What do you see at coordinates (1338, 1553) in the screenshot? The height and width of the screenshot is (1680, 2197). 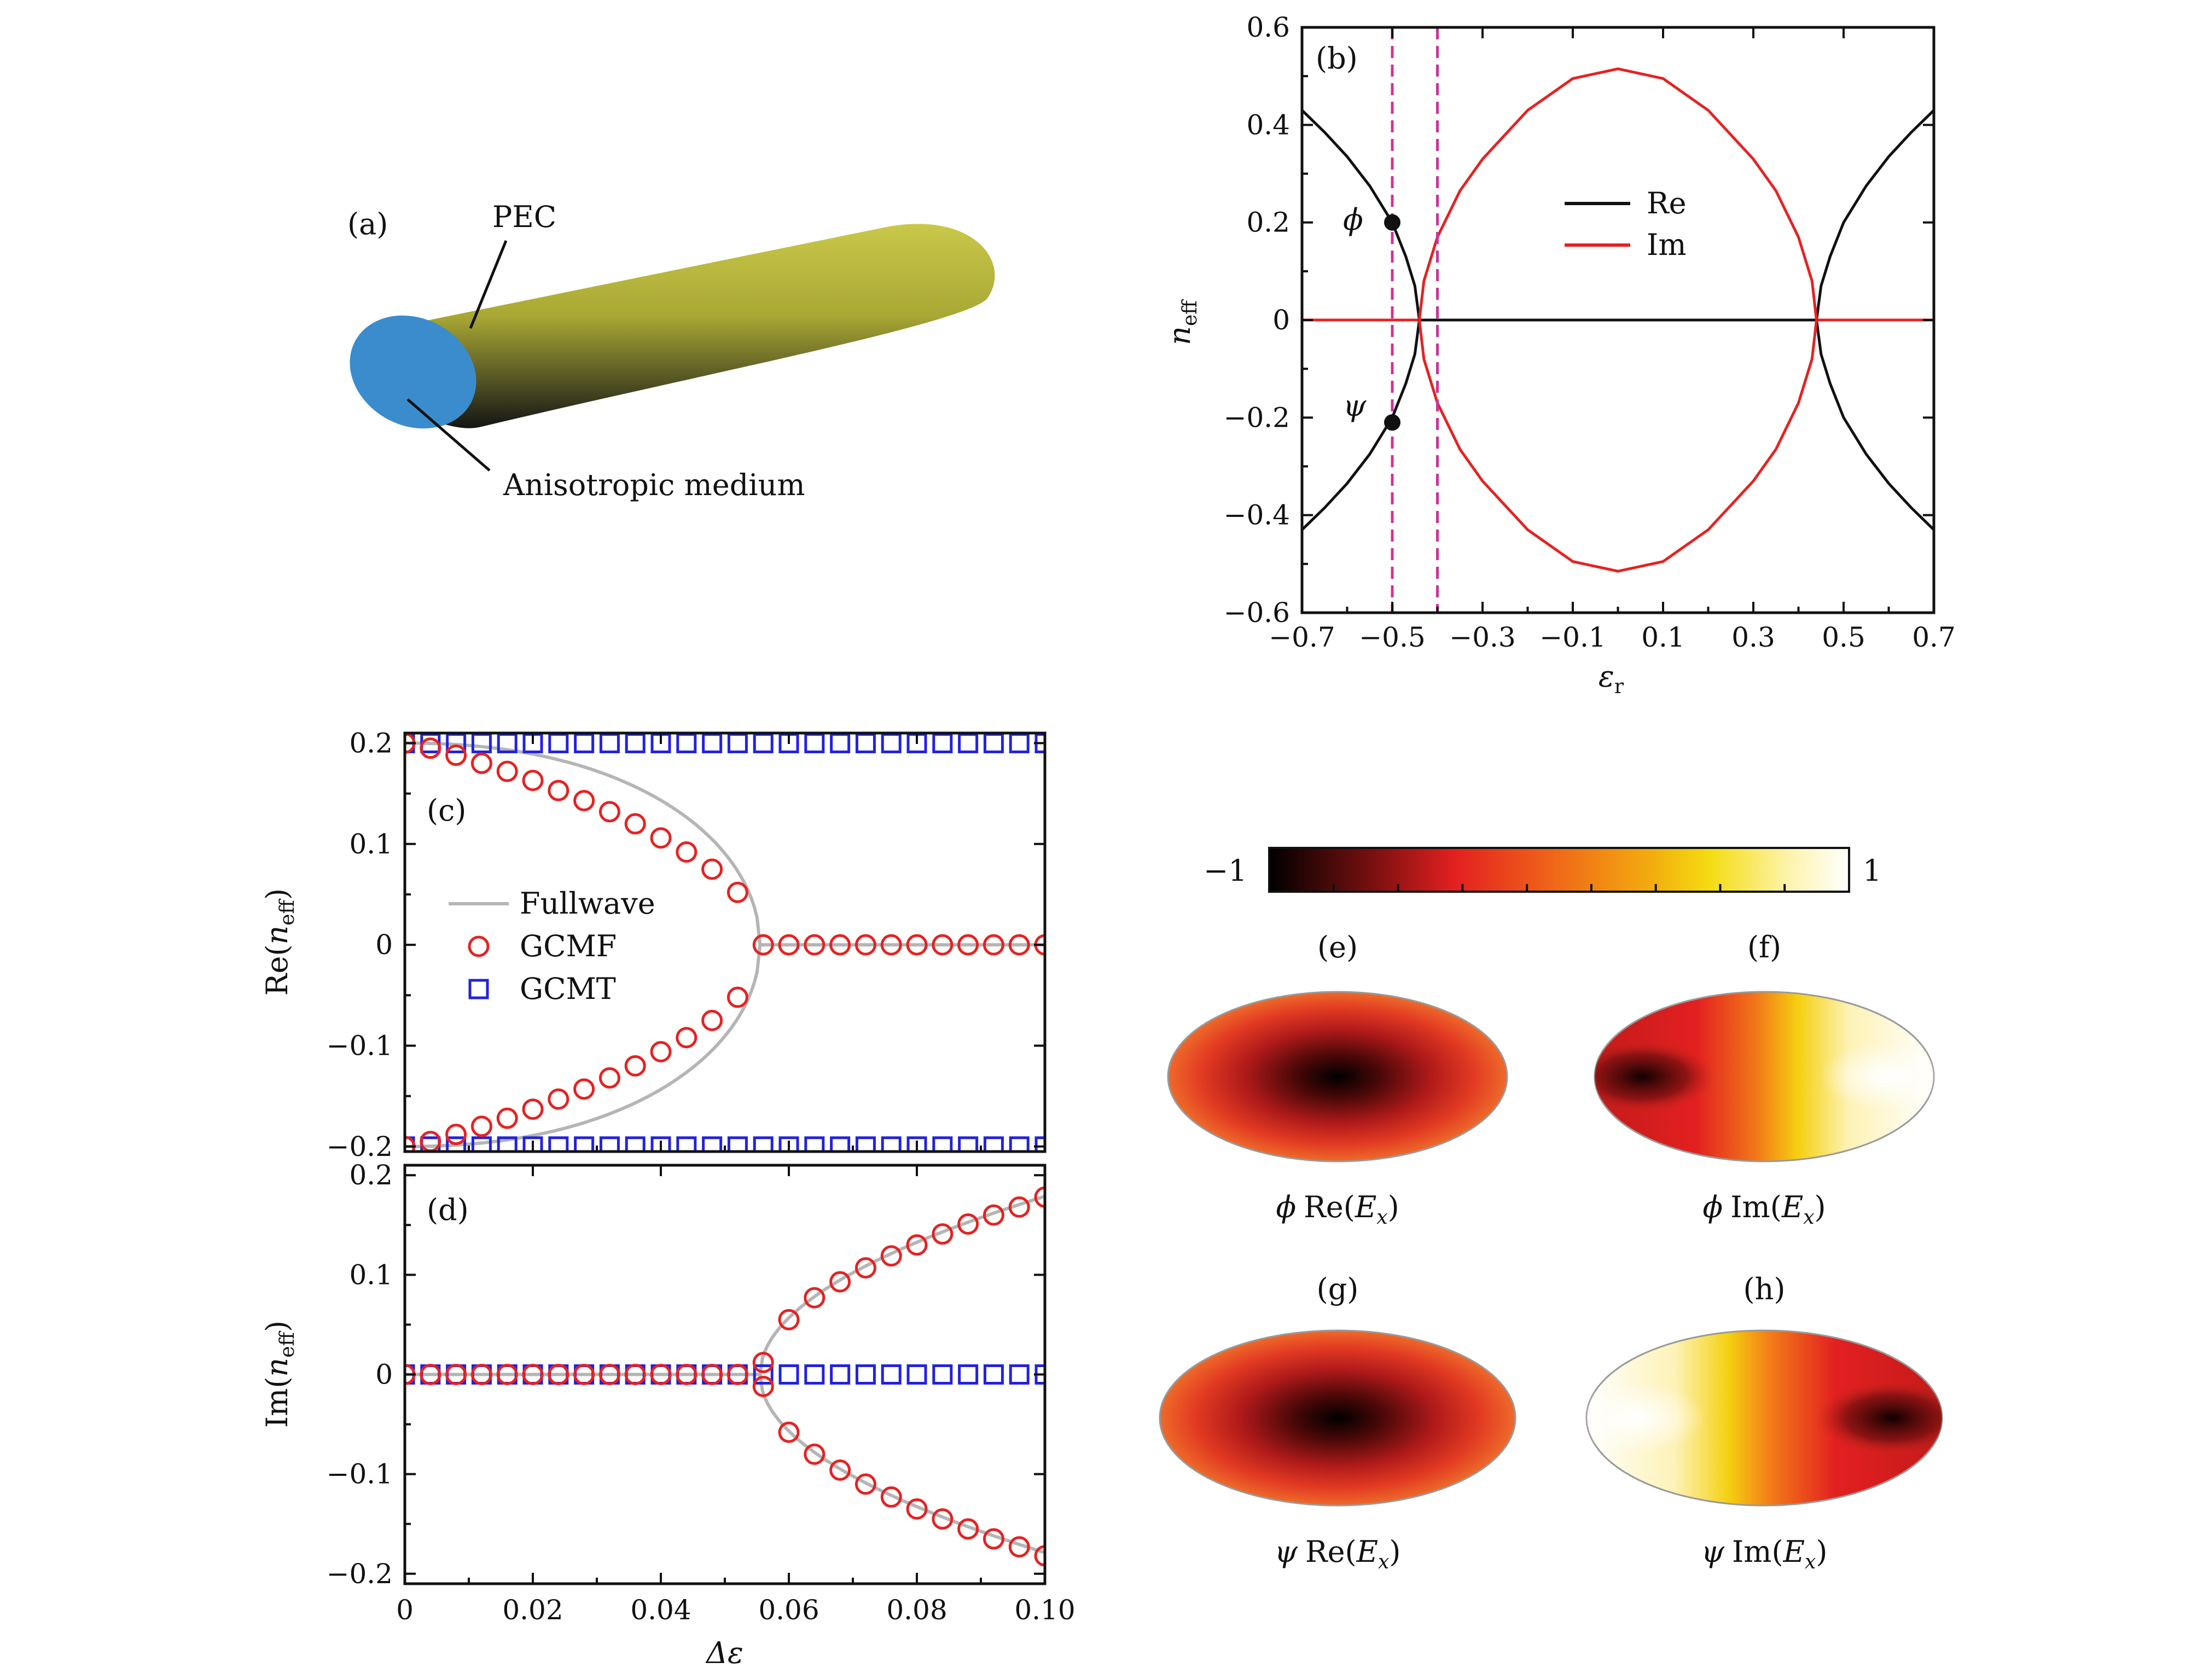 I see `caption-g: ψ Re(Ex)` at bounding box center [1338, 1553].